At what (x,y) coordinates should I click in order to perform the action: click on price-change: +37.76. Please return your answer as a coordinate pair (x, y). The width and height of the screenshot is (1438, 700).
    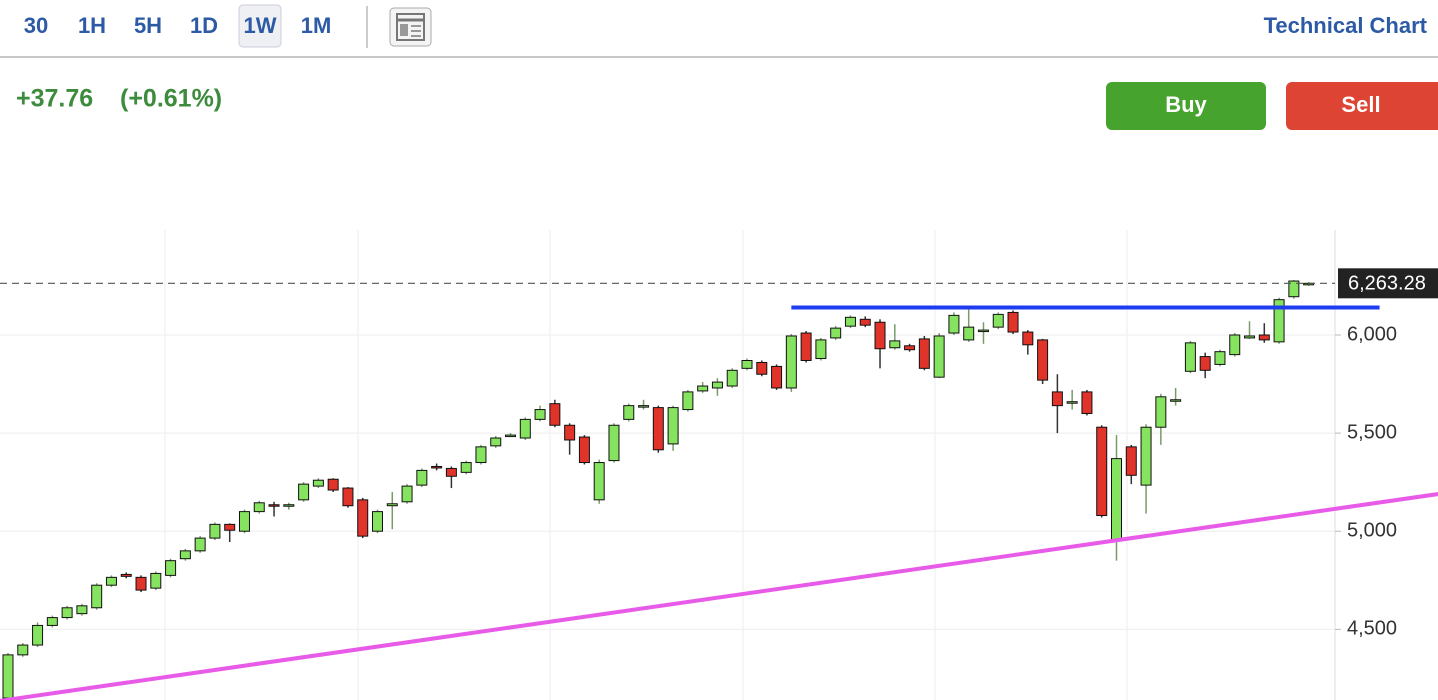
    Looking at the image, I should click on (54, 99).